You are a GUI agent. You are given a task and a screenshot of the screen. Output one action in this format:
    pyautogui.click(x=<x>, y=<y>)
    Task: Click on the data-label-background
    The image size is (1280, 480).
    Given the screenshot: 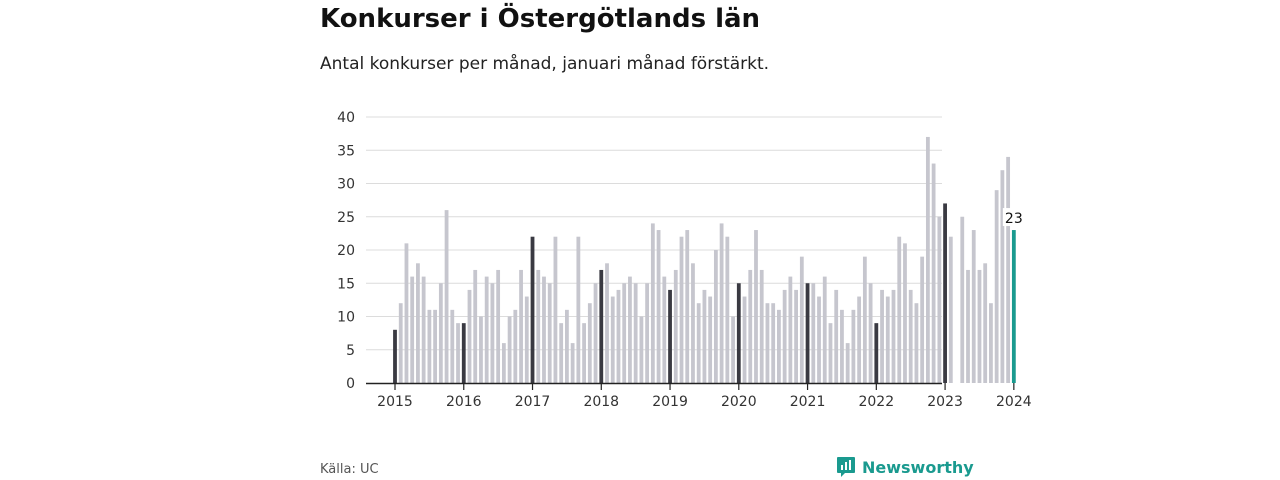 What is the action you would take?
    pyautogui.click(x=1013, y=217)
    